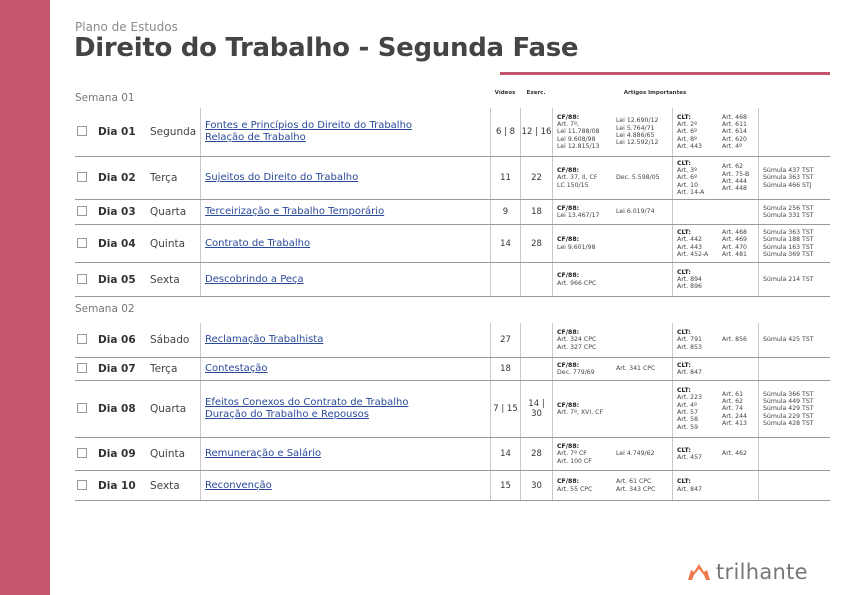 The width and height of the screenshot is (842, 595). I want to click on day-number: Dia 06, so click(117, 340).